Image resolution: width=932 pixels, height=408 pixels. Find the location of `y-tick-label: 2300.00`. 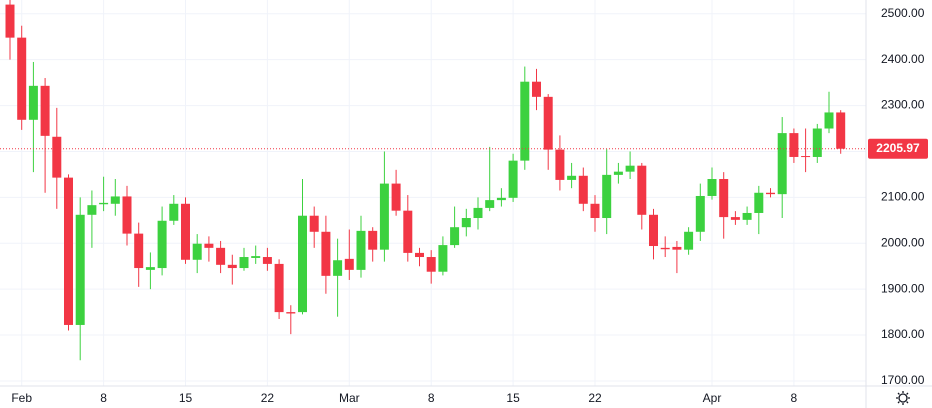

y-tick-label: 2300.00 is located at coordinates (903, 105).